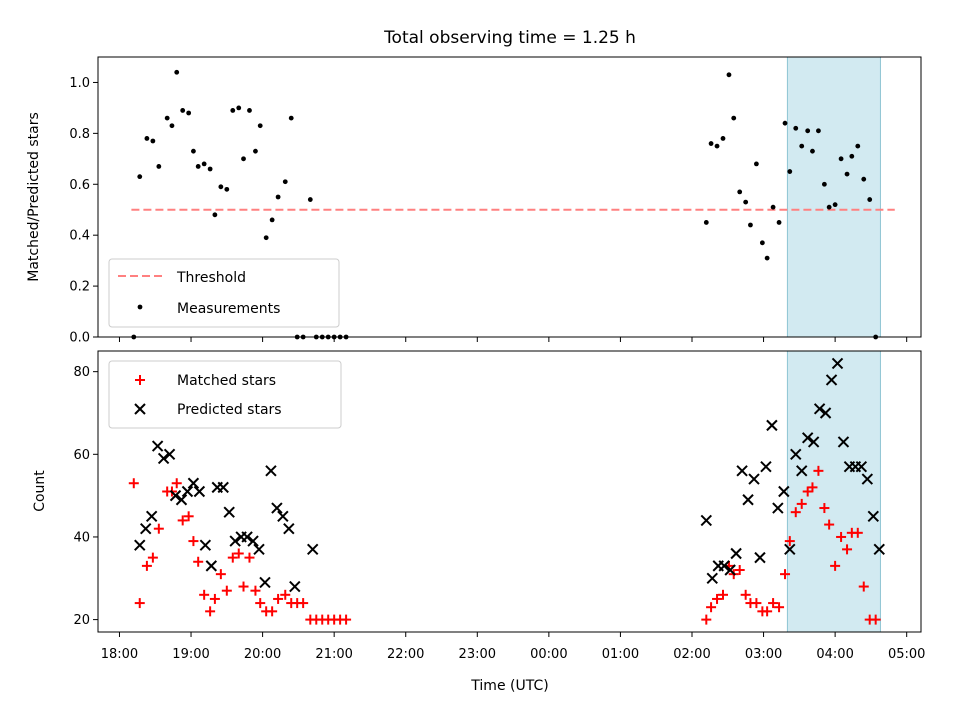 Image resolution: width=960 pixels, height=720 pixels. I want to click on x-tick-label: 03:00, so click(763, 654).